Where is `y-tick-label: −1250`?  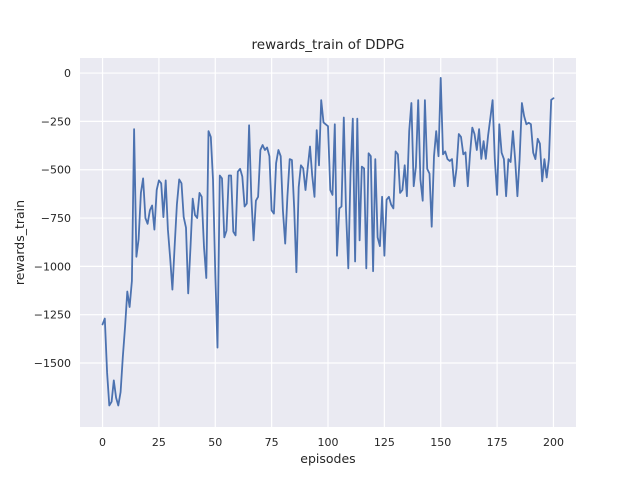 y-tick-label: −1250 is located at coordinates (52, 315).